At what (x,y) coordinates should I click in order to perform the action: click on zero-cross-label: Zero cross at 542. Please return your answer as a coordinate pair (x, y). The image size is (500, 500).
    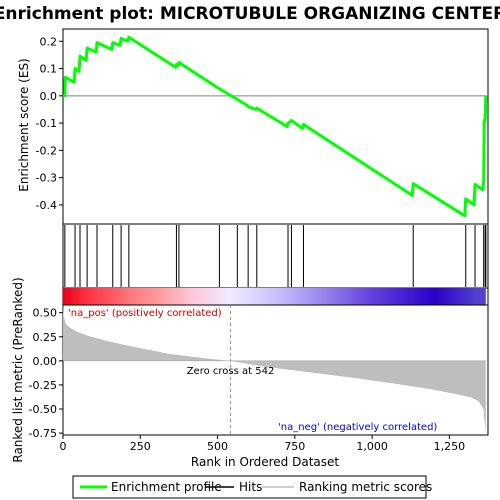
    Looking at the image, I should click on (231, 371).